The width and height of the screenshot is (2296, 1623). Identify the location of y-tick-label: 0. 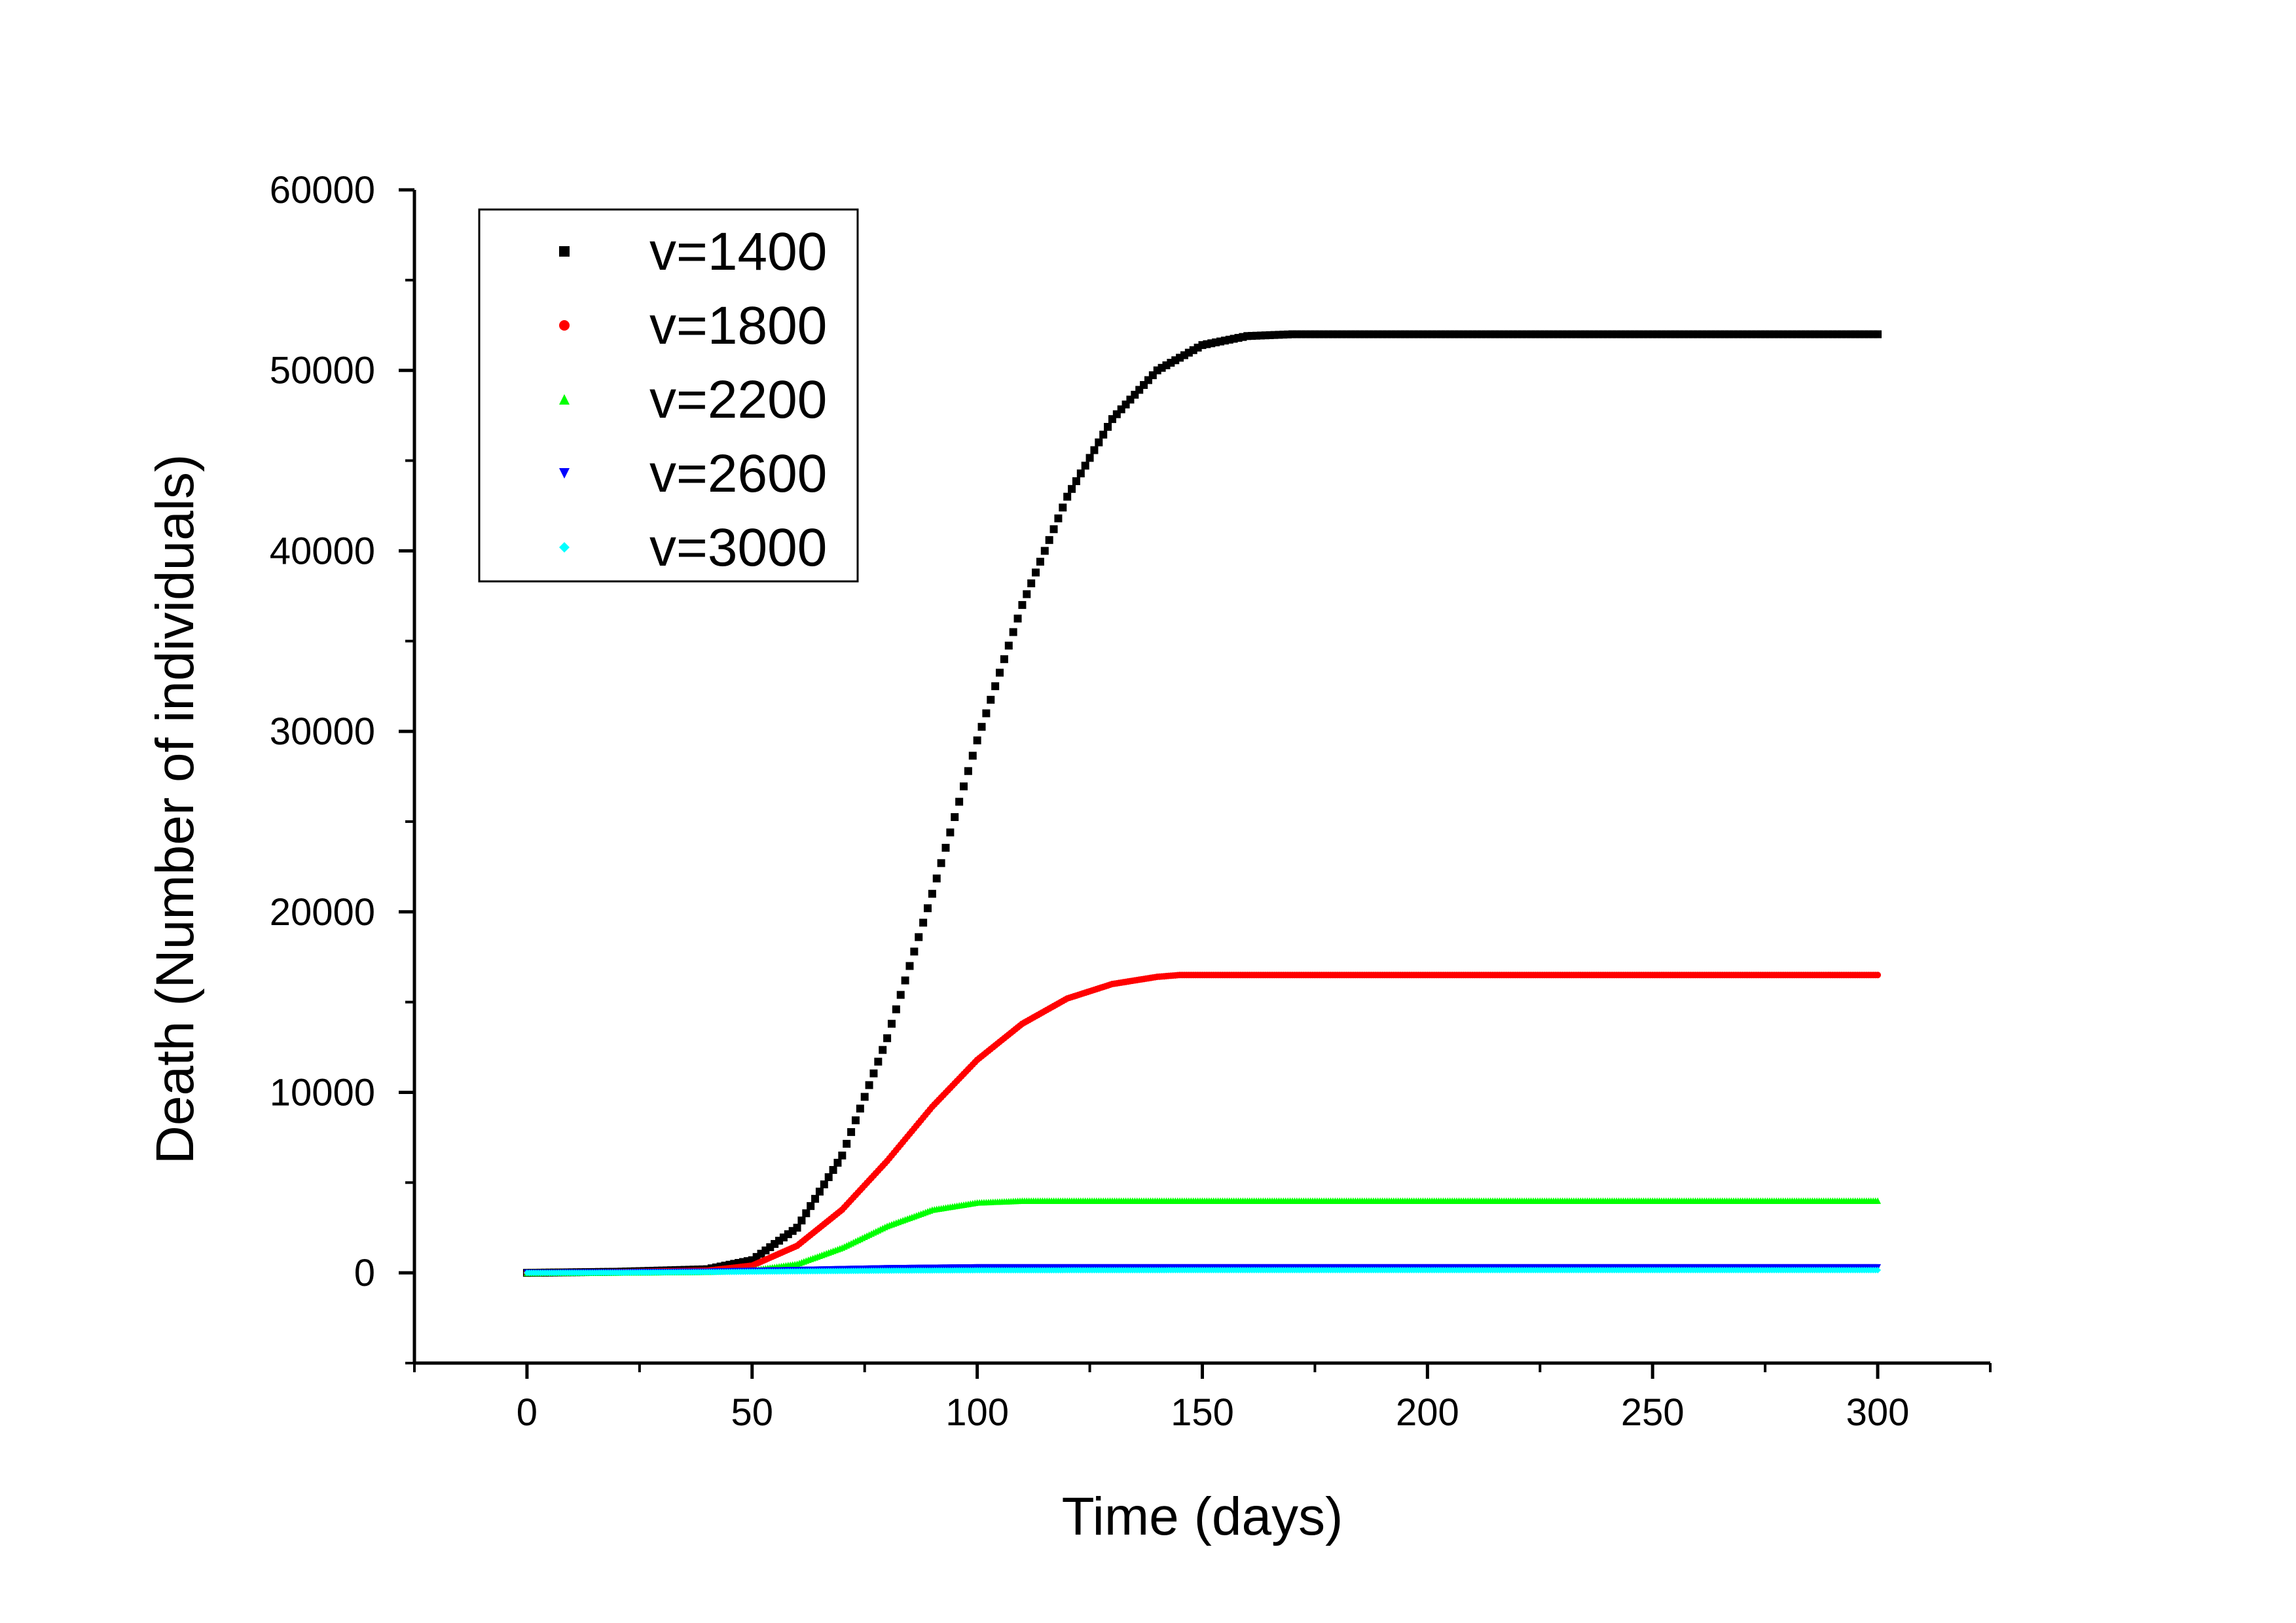
(364, 1273).